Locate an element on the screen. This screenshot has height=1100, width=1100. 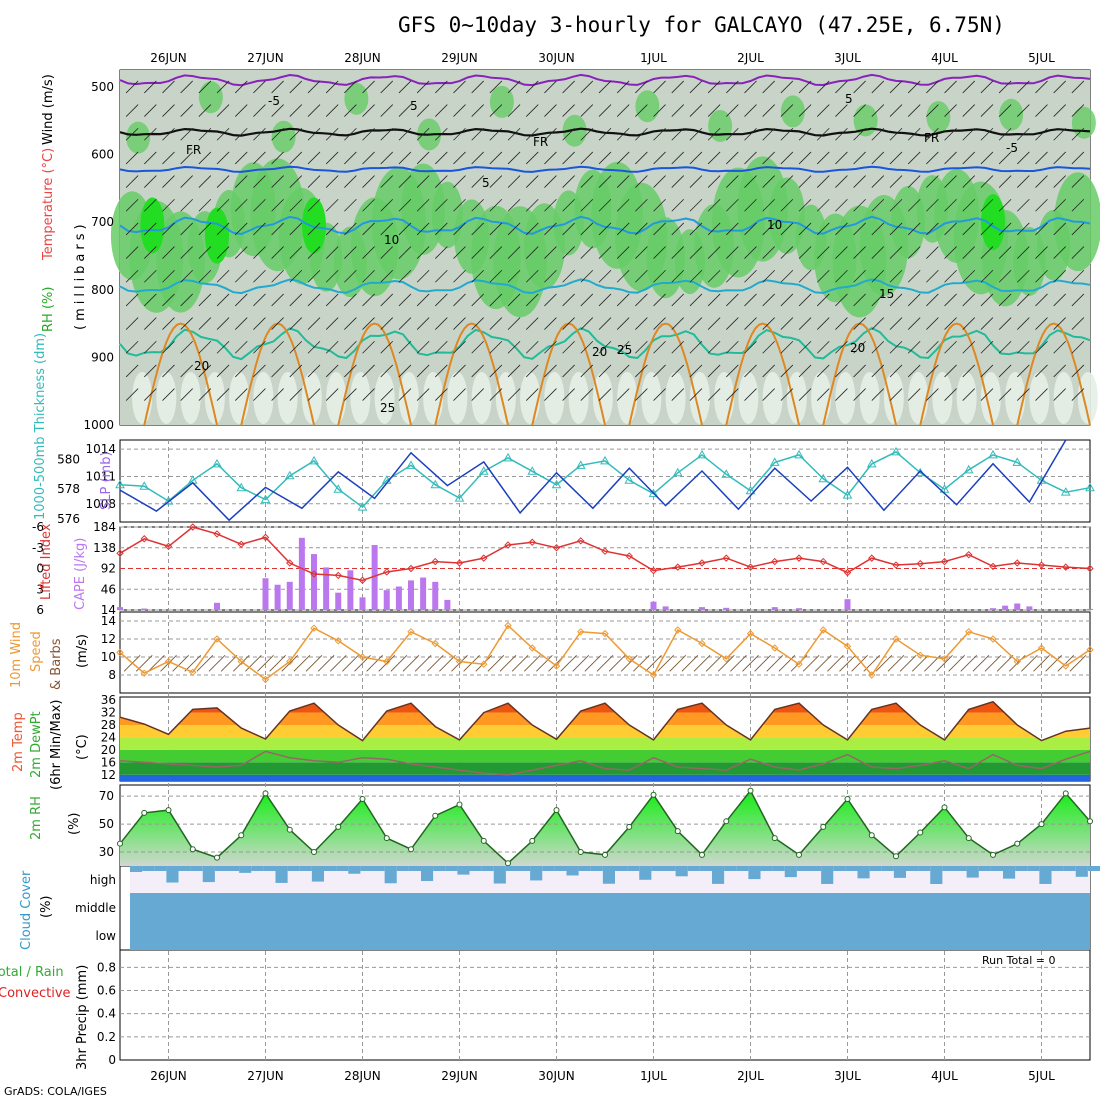
date-label-bottom: 27JUN is located at coordinates (265, 1076).